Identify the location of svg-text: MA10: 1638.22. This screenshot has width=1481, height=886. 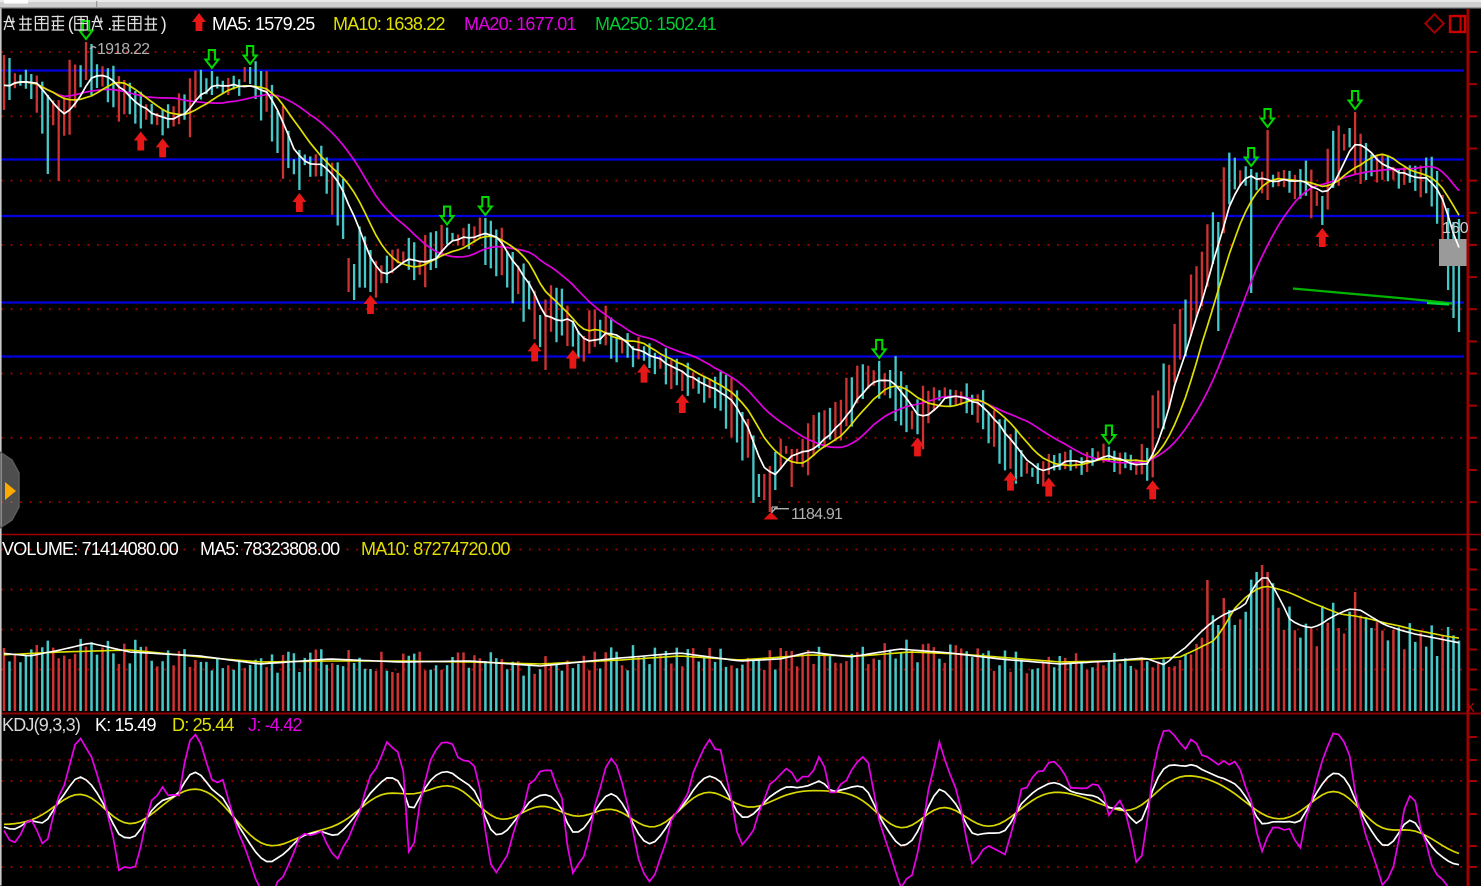
(389, 24).